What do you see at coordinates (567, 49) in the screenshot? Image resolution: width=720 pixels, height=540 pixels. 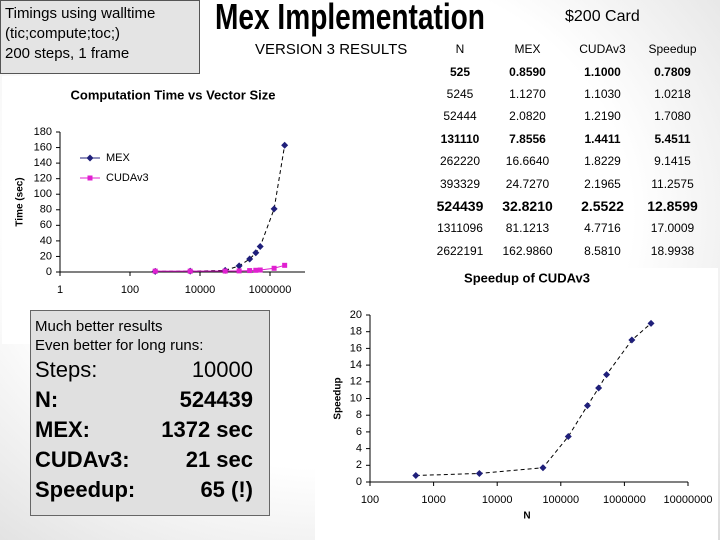 I see `header-row: N MEX CUDAv3 Speedup` at bounding box center [567, 49].